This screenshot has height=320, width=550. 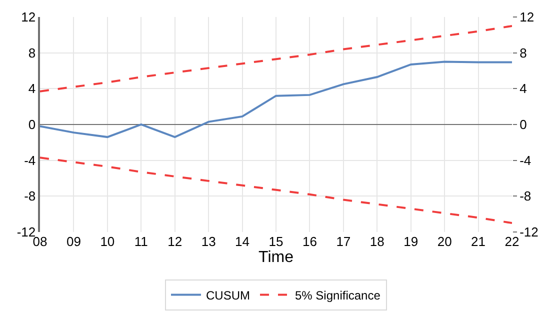 I want to click on y2-tick-label: -4, so click(x=526, y=160).